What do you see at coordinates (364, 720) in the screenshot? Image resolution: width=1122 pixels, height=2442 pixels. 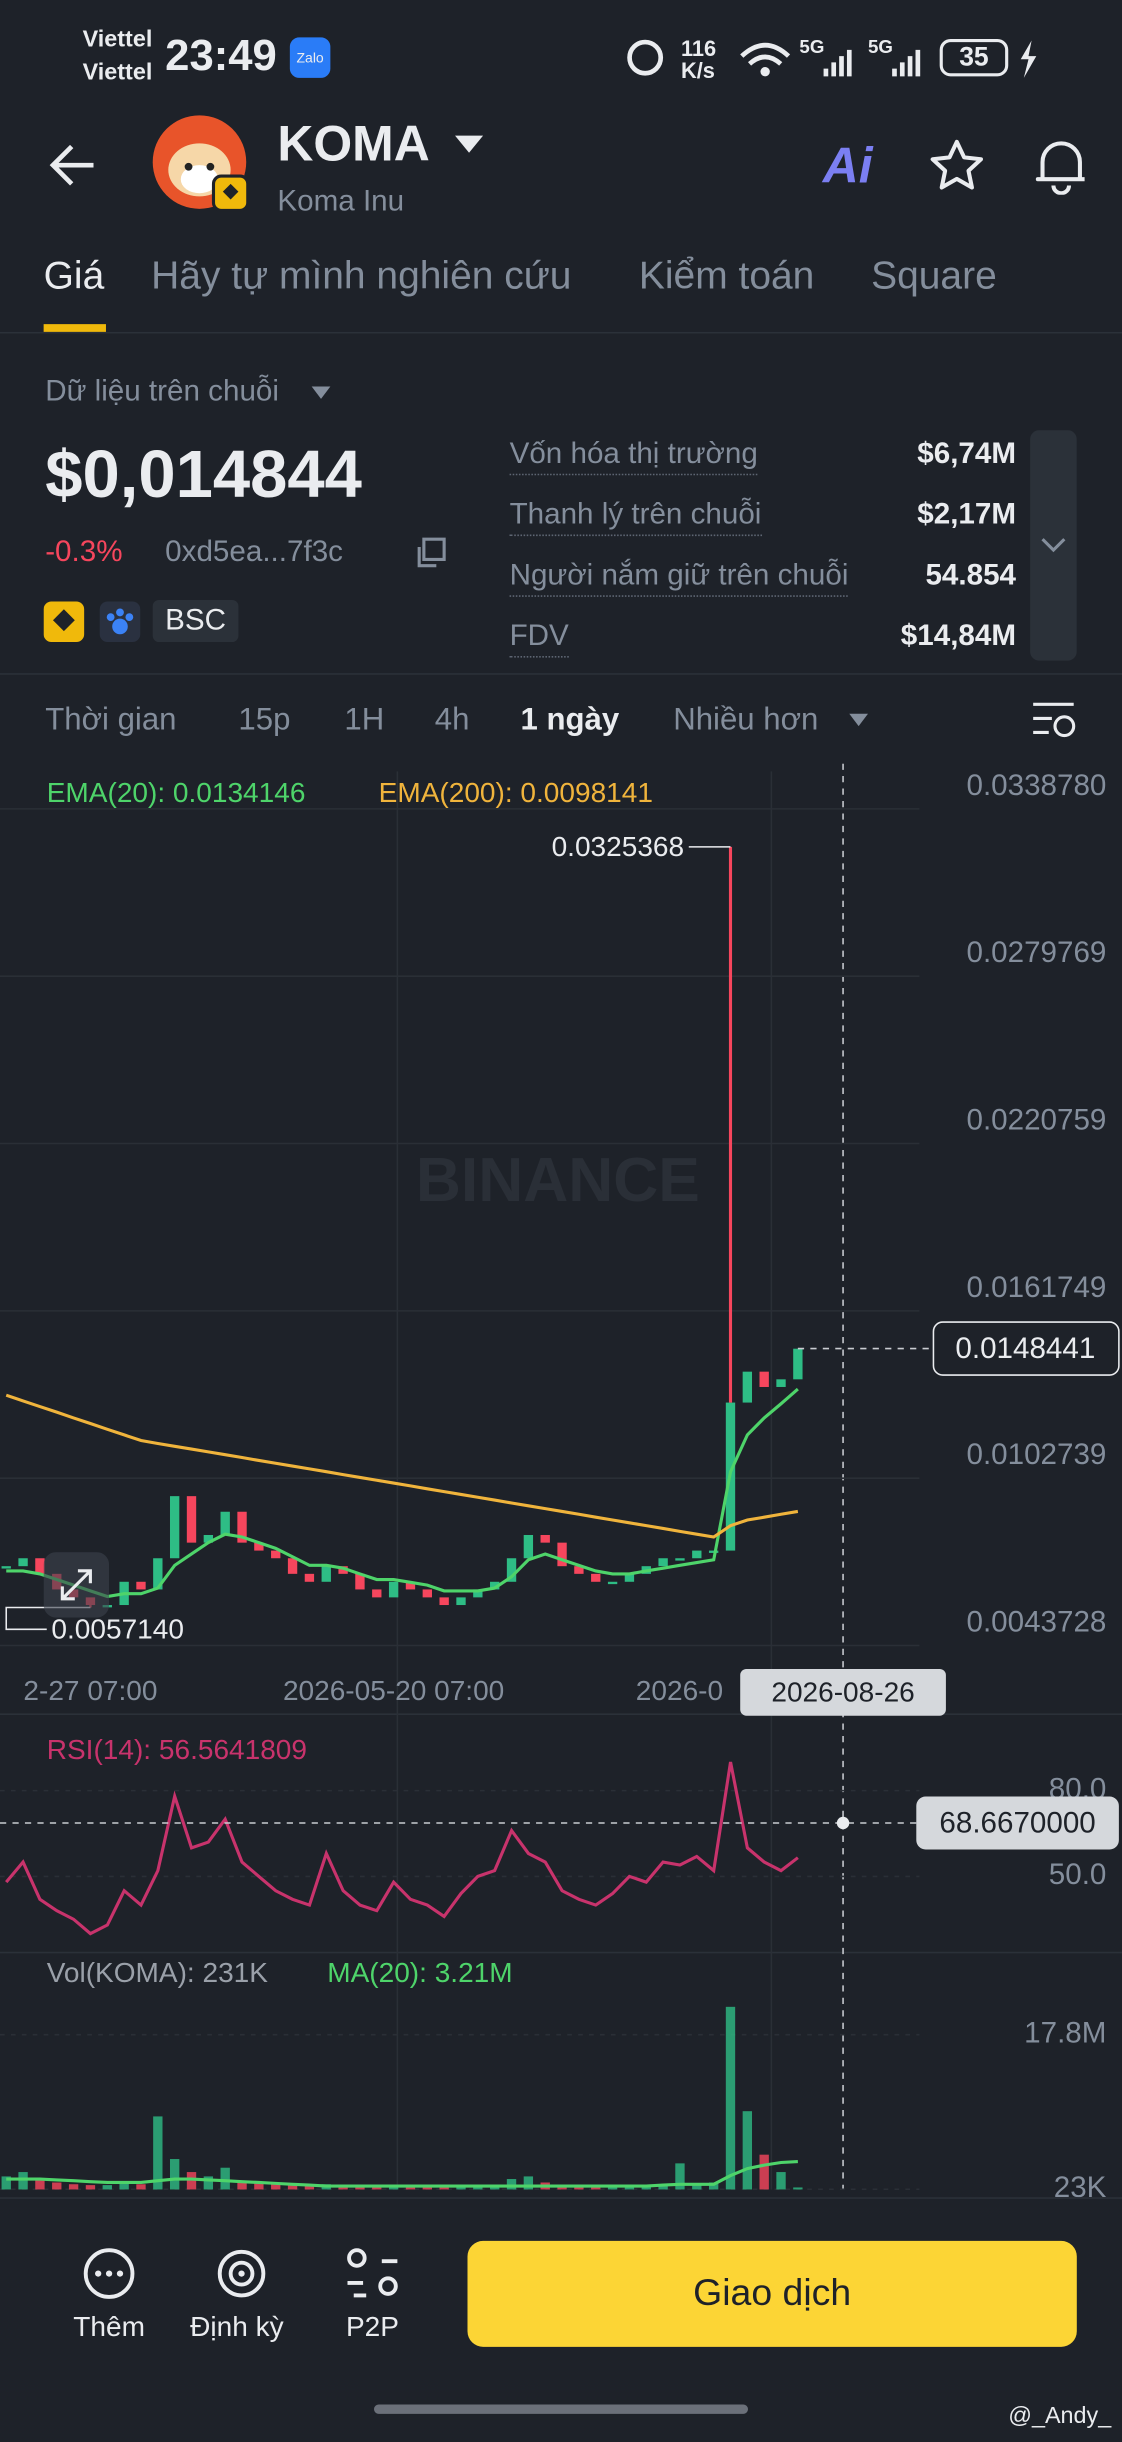 I see `interval: 1H` at bounding box center [364, 720].